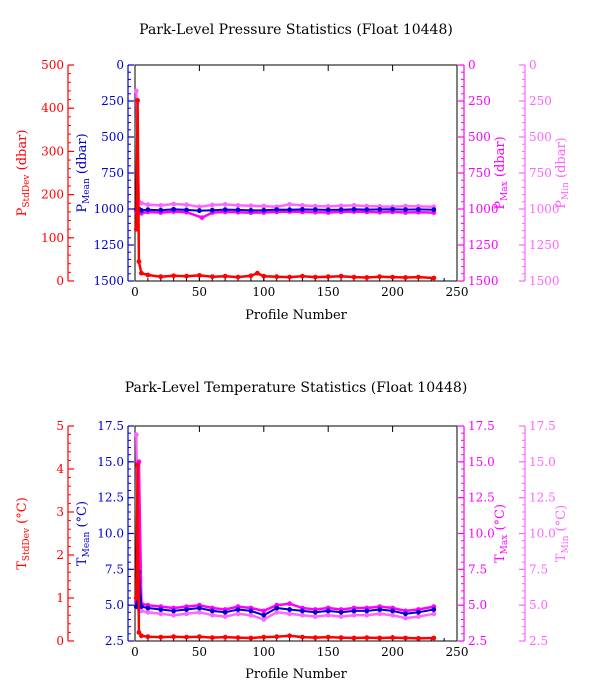 The image size is (601, 698). Describe the element at coordinates (82, 155) in the screenshot. I see `pressure-mean-axis-label-unit: (dbar)` at that location.